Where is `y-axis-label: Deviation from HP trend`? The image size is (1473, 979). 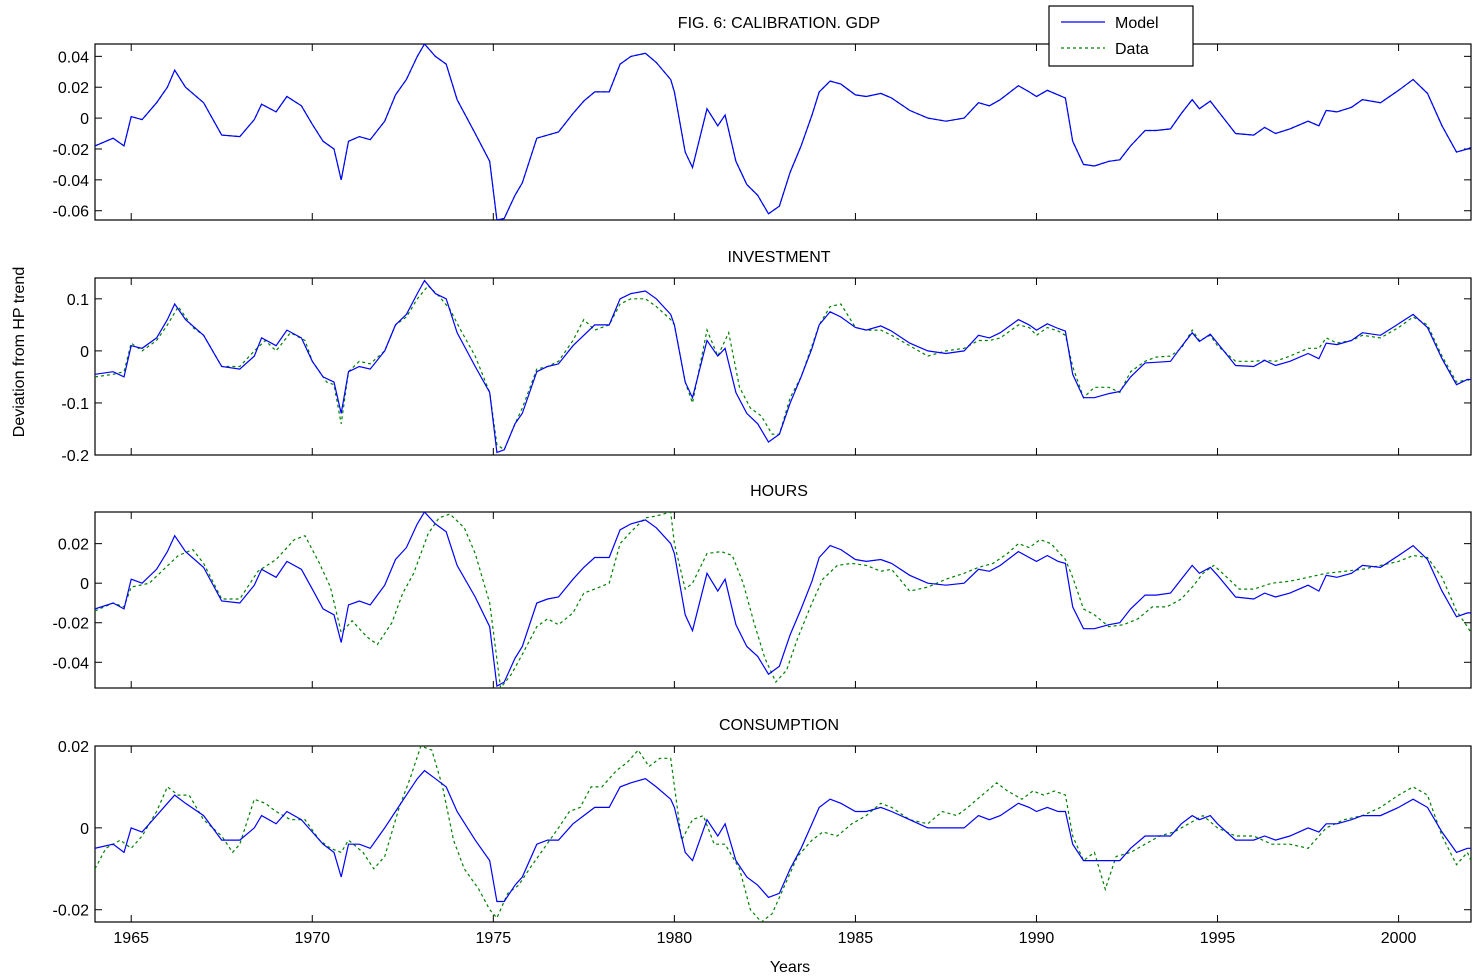 y-axis-label: Deviation from HP trend is located at coordinates (19, 352).